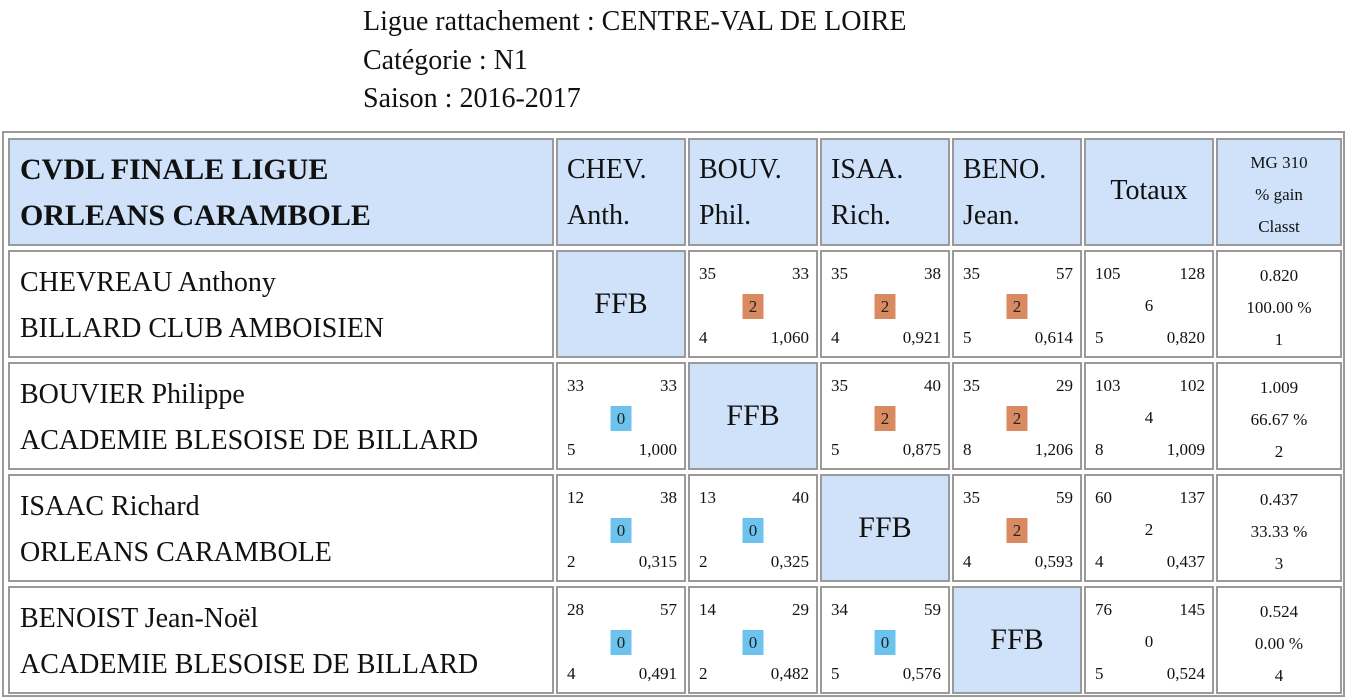 Image resolution: width=1349 pixels, height=700 pixels. I want to click on totals-cell: 76 145 0 5 0,524, so click(1149, 640).